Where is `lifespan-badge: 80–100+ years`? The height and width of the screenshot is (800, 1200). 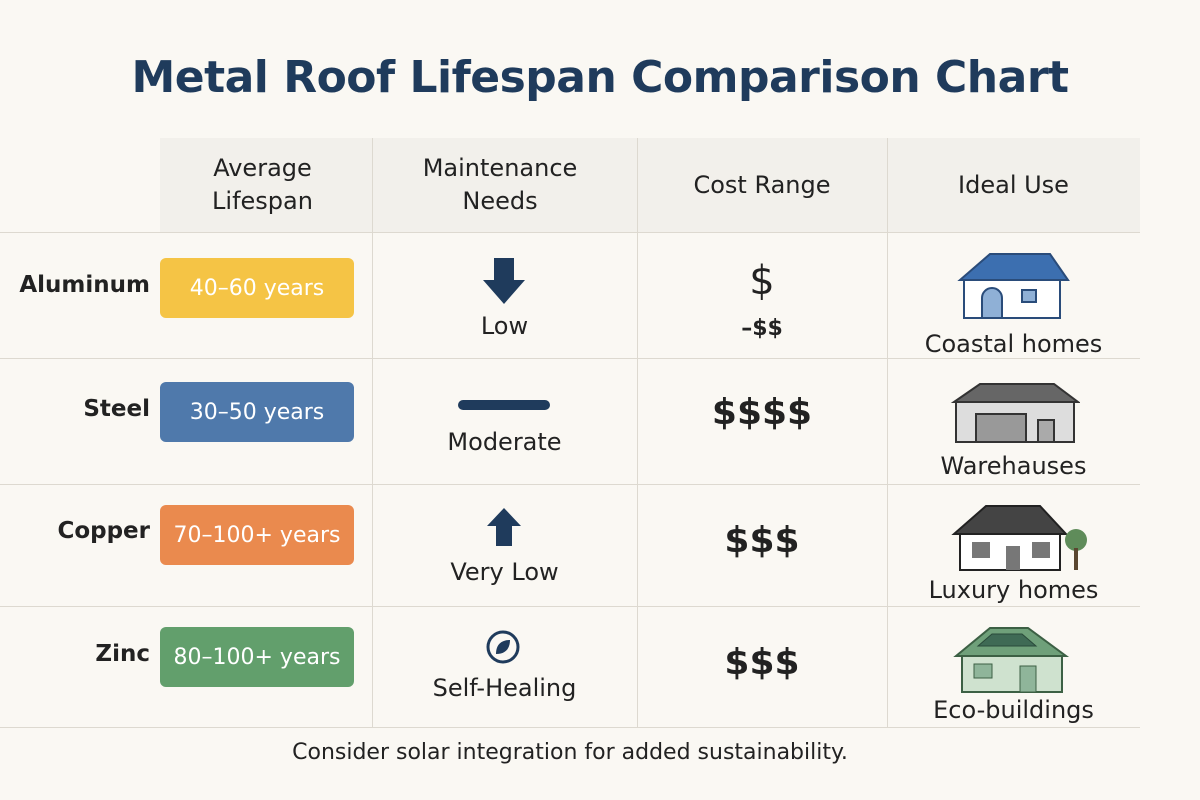
lifespan-badge: 80–100+ years is located at coordinates (257, 657).